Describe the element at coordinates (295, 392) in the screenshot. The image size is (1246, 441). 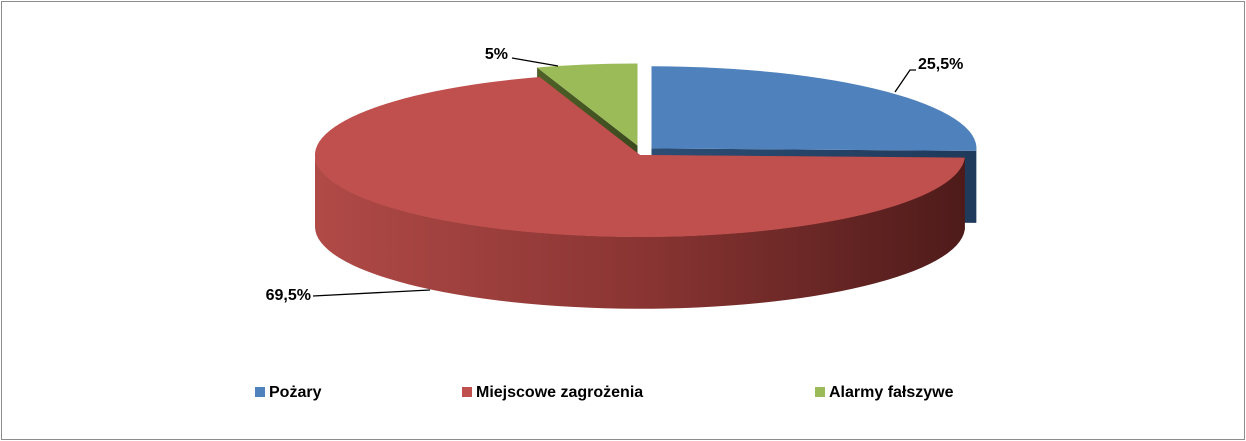
I see `legend-label: Pożary` at that location.